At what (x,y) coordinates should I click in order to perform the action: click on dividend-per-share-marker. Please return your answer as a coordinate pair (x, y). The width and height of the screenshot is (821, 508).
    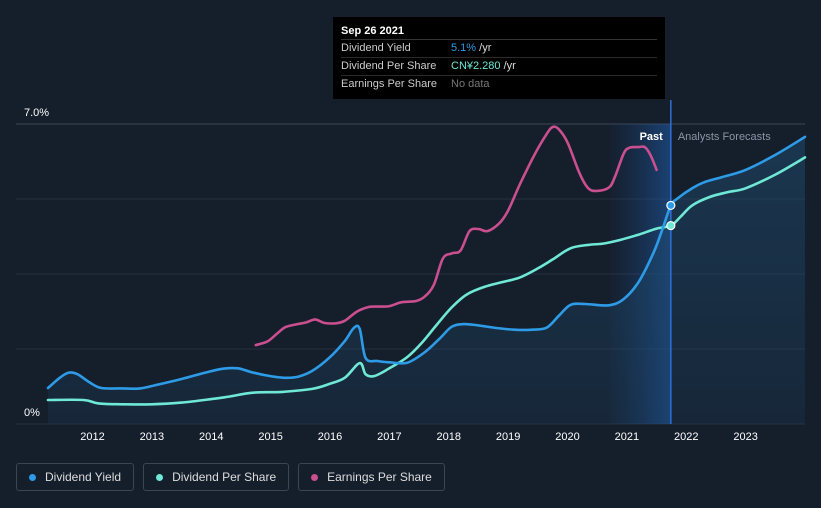
    Looking at the image, I should click on (671, 225).